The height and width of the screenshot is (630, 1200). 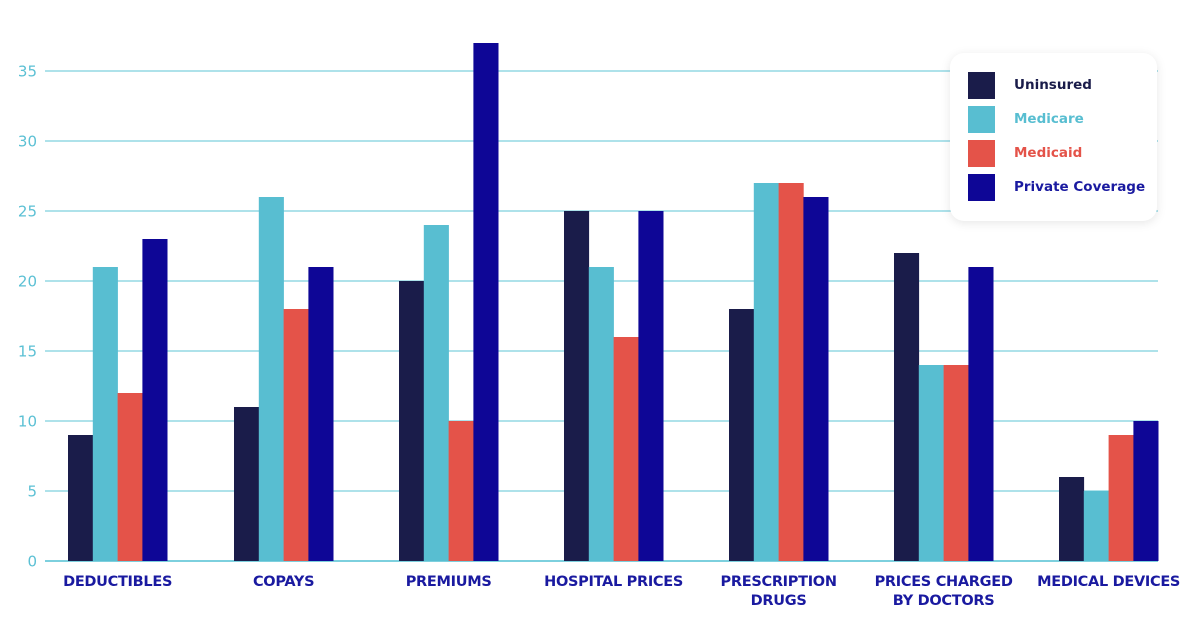 I want to click on y-tick-label: 10, so click(x=27, y=422).